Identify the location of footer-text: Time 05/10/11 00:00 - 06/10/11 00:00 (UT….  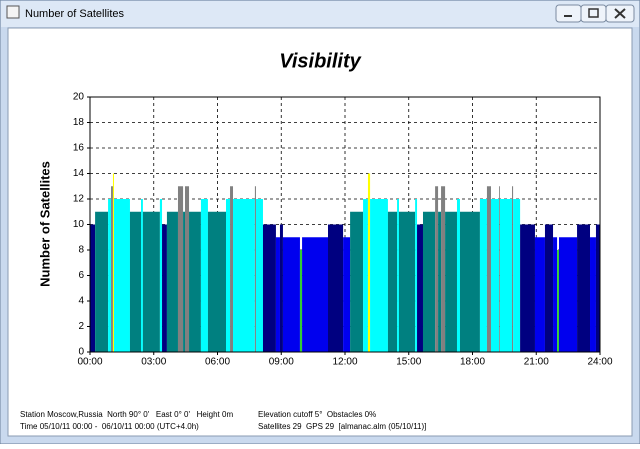
(109, 426).